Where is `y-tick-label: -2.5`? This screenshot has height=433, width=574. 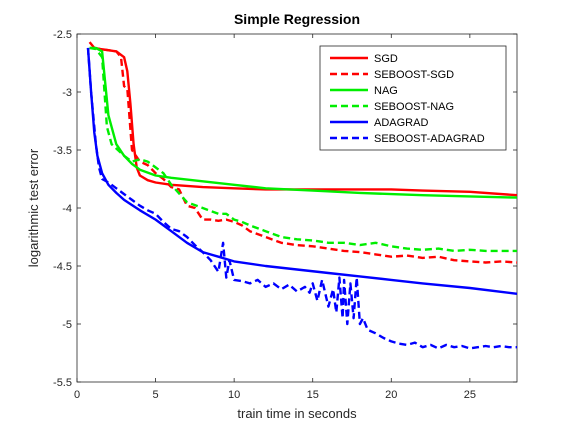 y-tick-label: -2.5 is located at coordinates (62, 35).